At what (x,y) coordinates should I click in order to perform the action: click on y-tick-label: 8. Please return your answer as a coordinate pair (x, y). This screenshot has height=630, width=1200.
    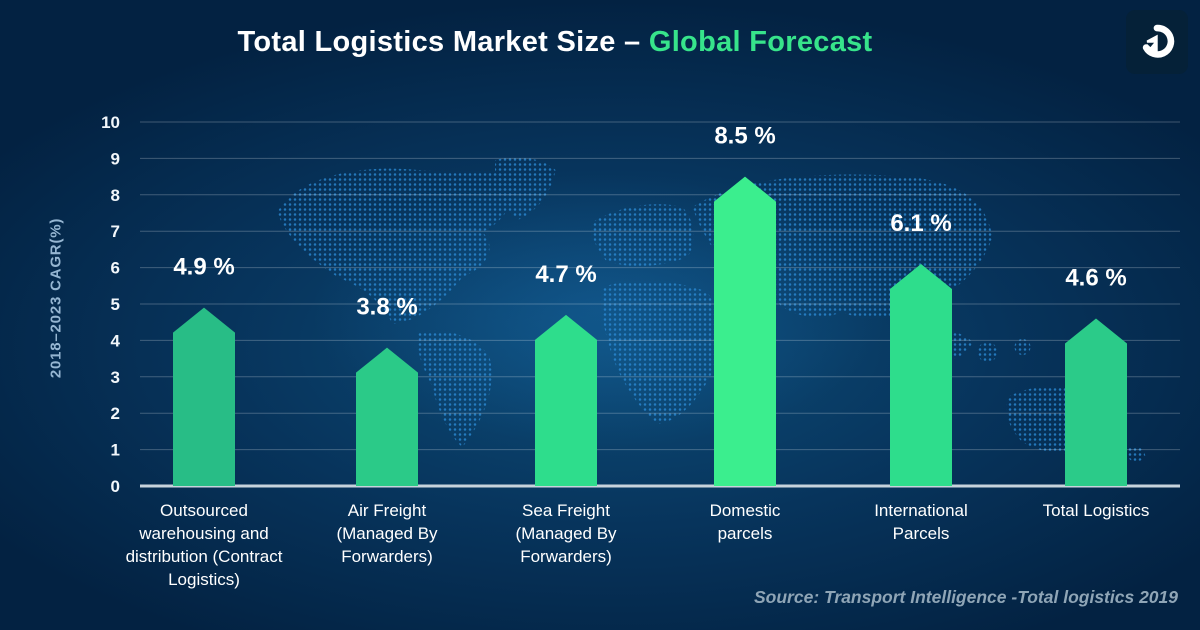
    Looking at the image, I should click on (115, 195).